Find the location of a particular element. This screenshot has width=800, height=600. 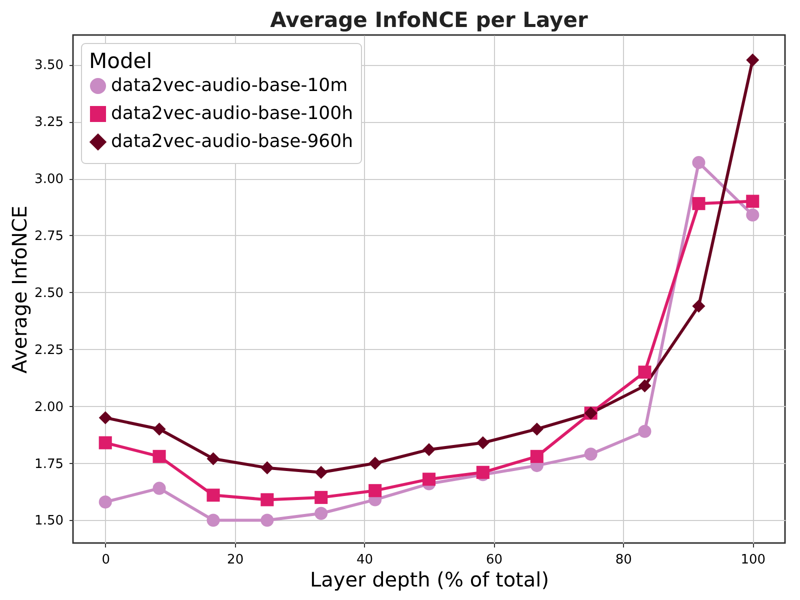

chart-title: Average InfoNCE per Layer is located at coordinates (429, 20).